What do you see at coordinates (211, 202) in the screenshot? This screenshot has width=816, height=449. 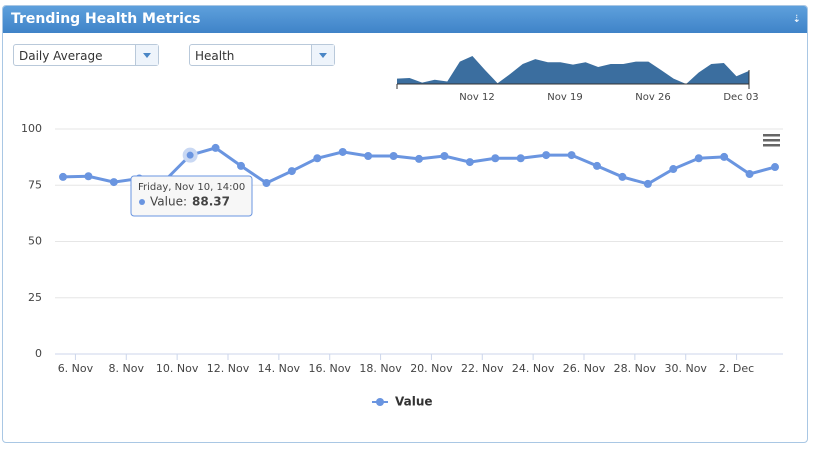 I see `tooltip-value: 88.37` at bounding box center [211, 202].